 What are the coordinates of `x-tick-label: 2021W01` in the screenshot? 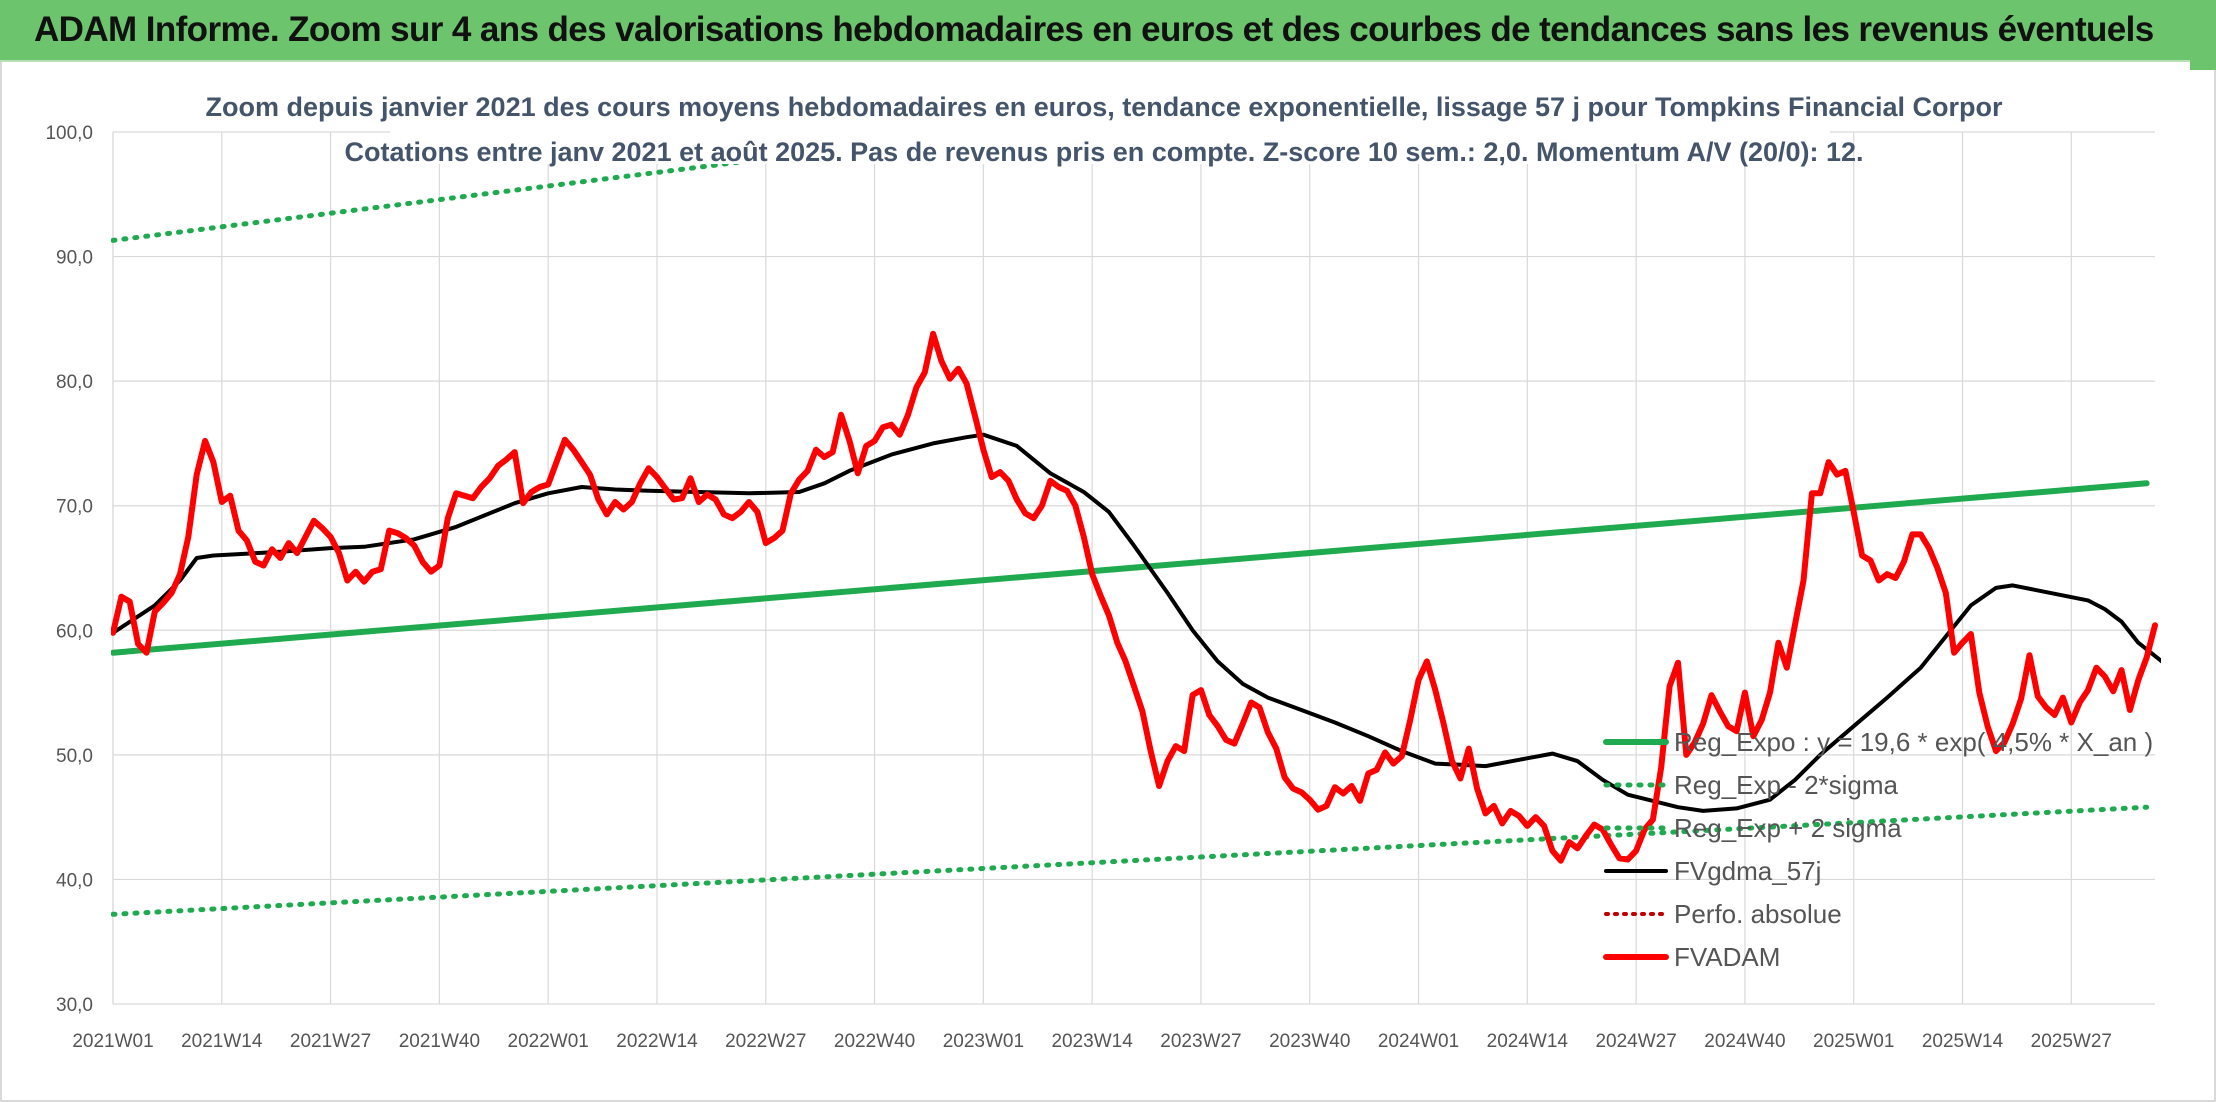 It's located at (112, 1041).